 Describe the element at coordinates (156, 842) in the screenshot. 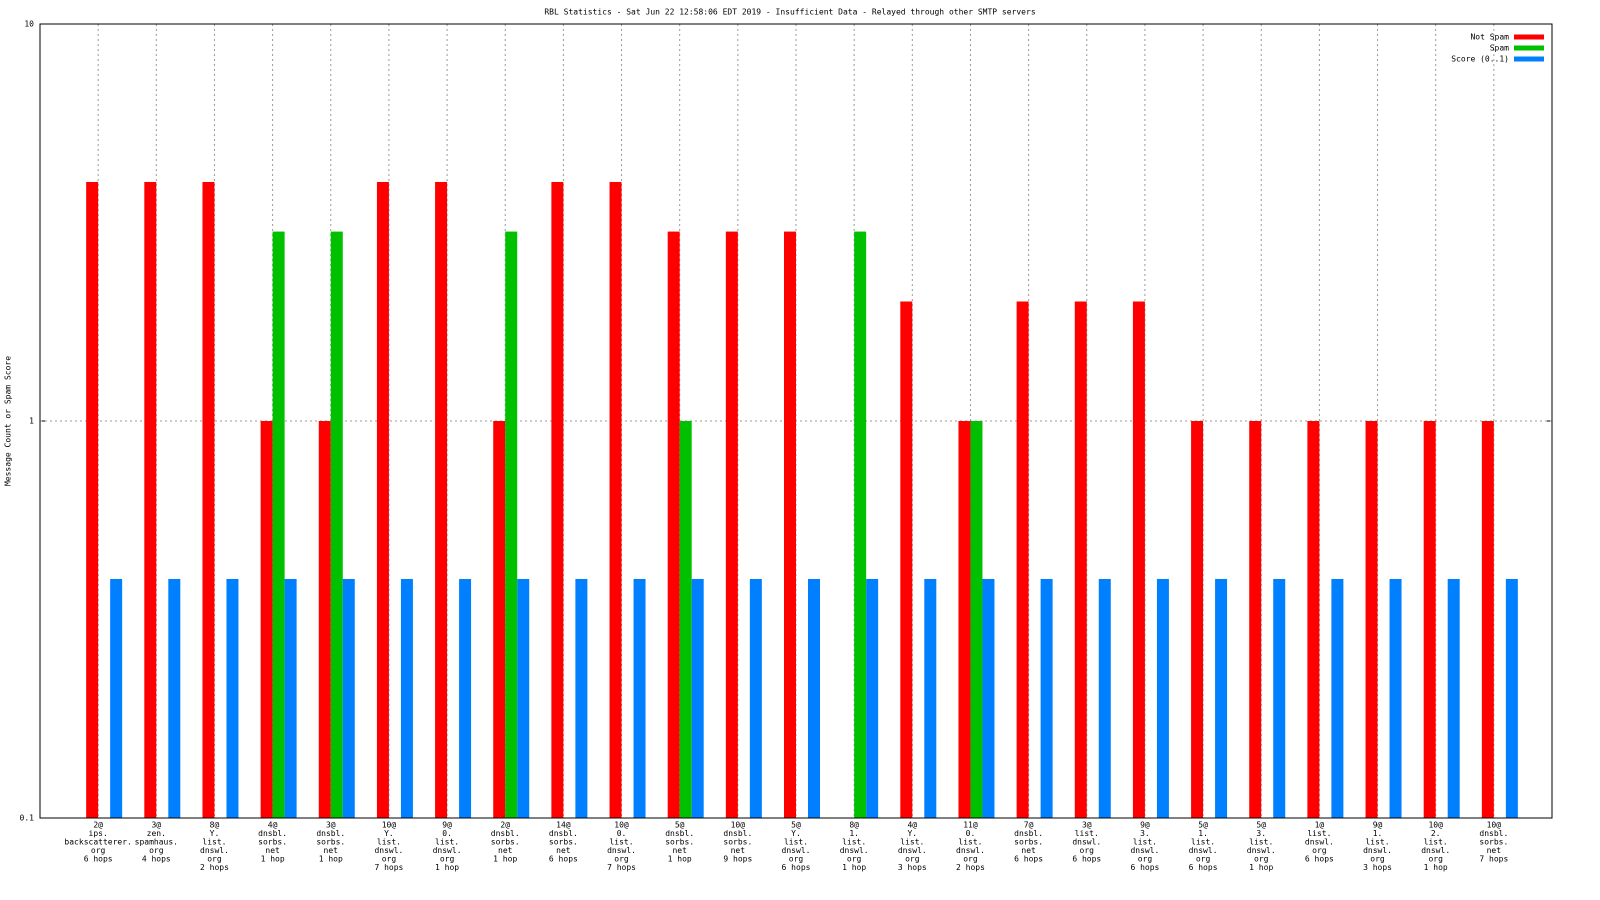

I see `x-tick-label: spamhaus.` at that location.